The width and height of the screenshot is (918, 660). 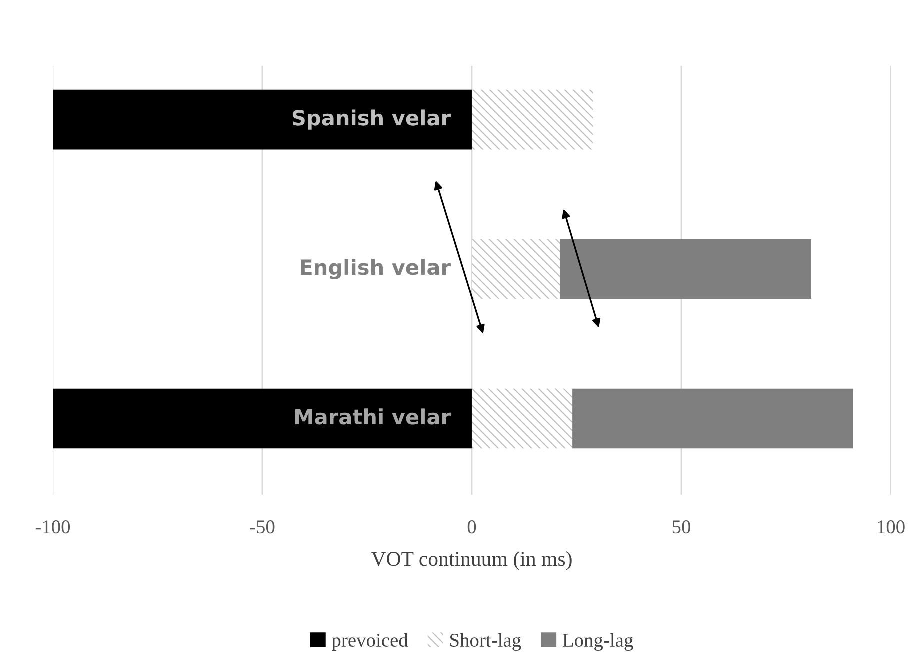 What do you see at coordinates (370, 642) in the screenshot?
I see `legend-label: prevoiced` at bounding box center [370, 642].